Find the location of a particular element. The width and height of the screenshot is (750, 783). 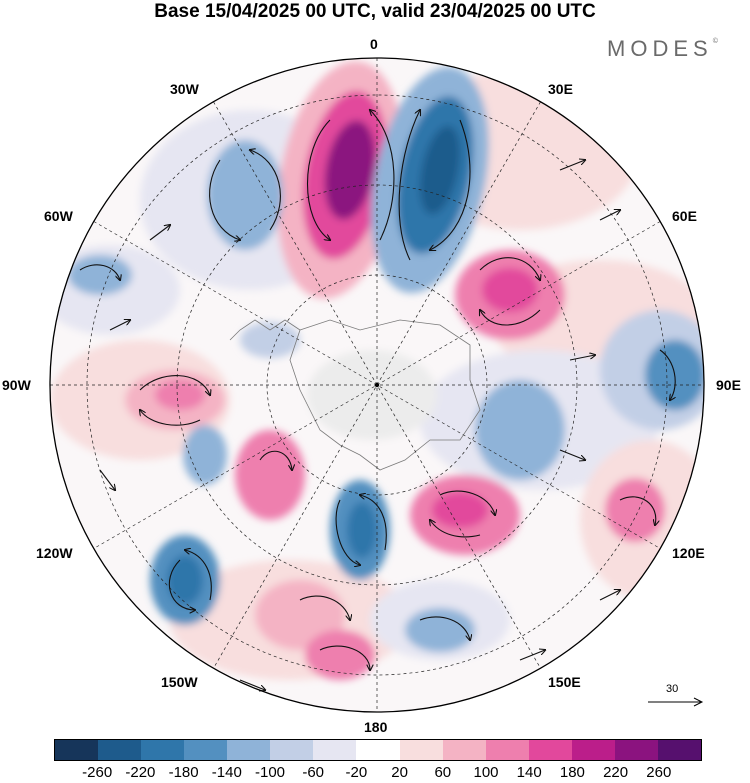

lon-label-30e: 30E is located at coordinates (560, 89).